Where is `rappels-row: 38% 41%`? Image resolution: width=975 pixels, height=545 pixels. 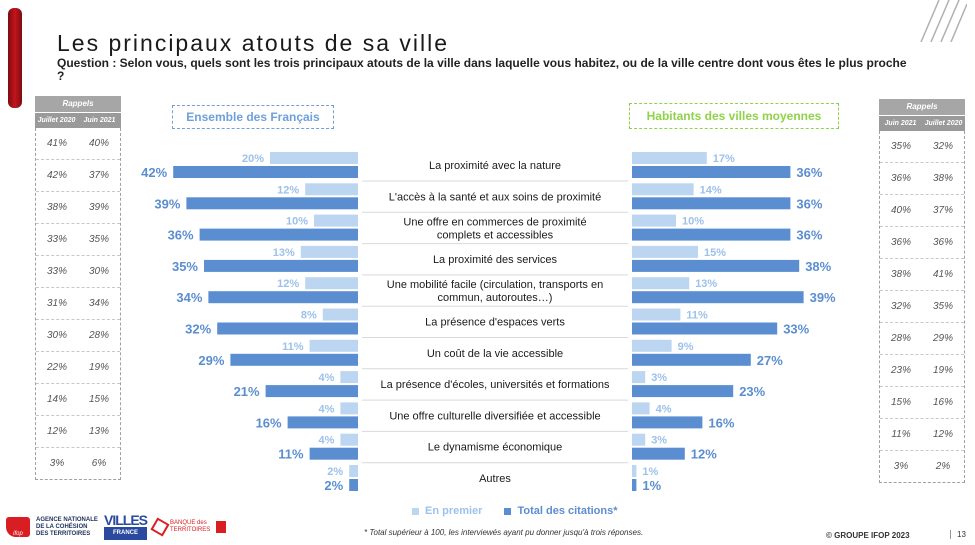
rappels-row: 38% 41% is located at coordinates (922, 275).